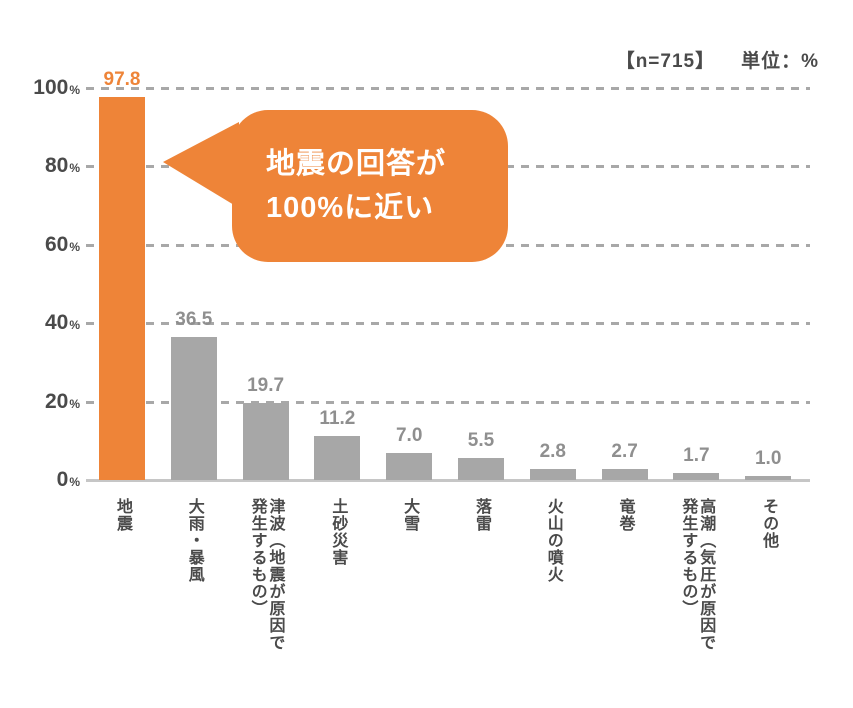 The width and height of the screenshot is (853, 708). What do you see at coordinates (62, 244) in the screenshot?
I see `y-axis-tick-label: 60%` at bounding box center [62, 244].